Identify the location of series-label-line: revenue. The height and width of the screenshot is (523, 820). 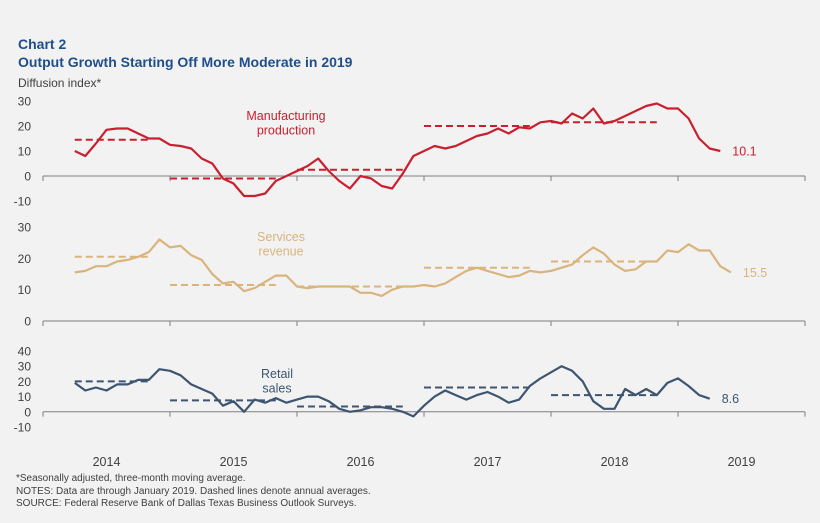
(280, 252).